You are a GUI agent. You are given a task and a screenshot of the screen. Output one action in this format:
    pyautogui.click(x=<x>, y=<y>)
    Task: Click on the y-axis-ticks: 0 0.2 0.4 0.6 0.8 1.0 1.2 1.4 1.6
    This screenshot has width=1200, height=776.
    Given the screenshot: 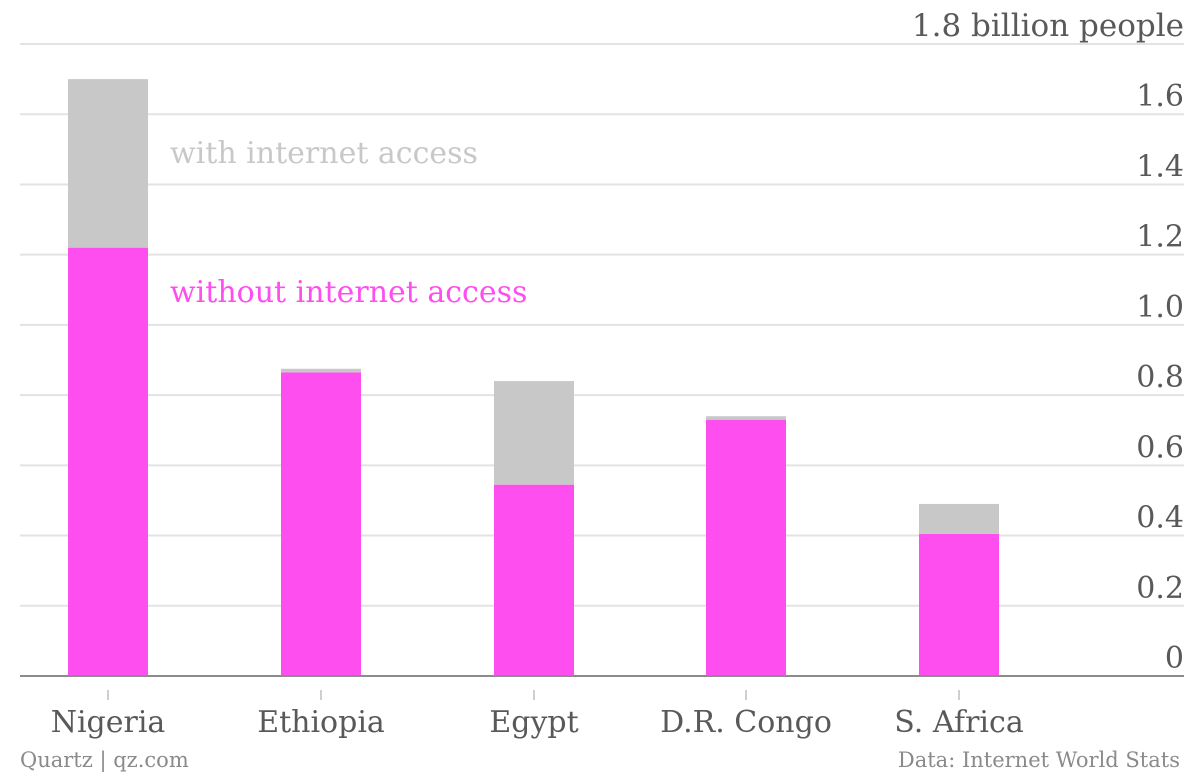 What is the action you would take?
    pyautogui.click(x=1160, y=377)
    